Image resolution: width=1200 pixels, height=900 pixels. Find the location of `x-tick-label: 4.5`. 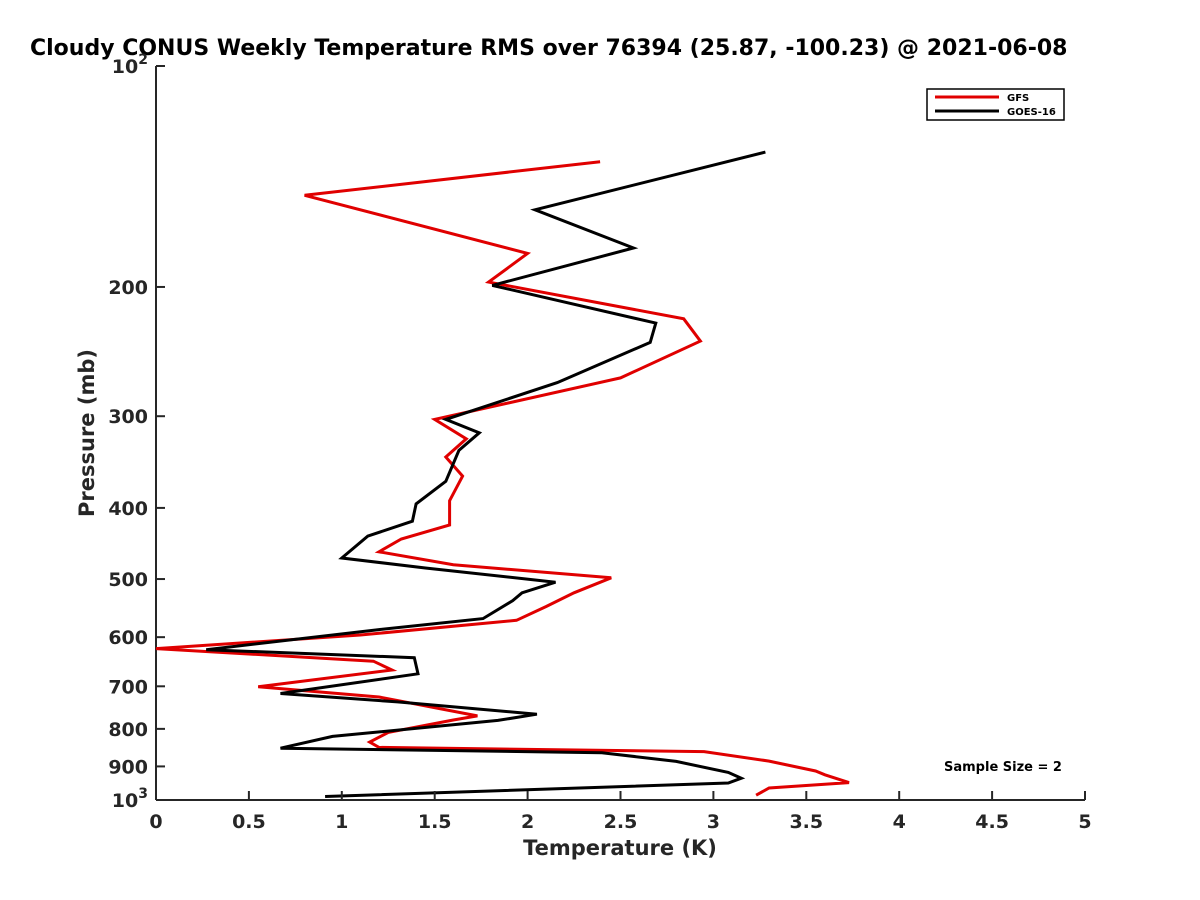

x-tick-label: 4.5 is located at coordinates (992, 822).